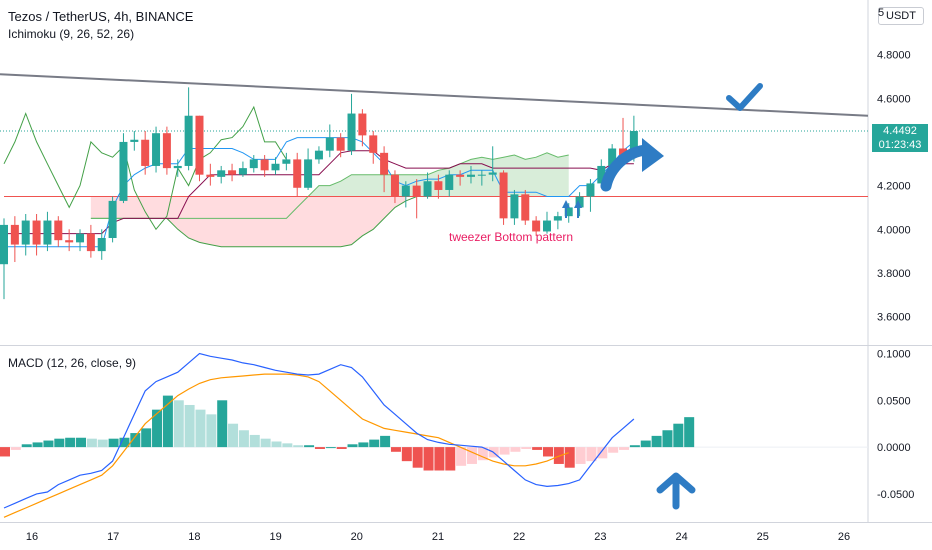 Image resolution: width=932 pixels, height=550 pixels. I want to click on price-tick-label: 3.6000, so click(894, 318).